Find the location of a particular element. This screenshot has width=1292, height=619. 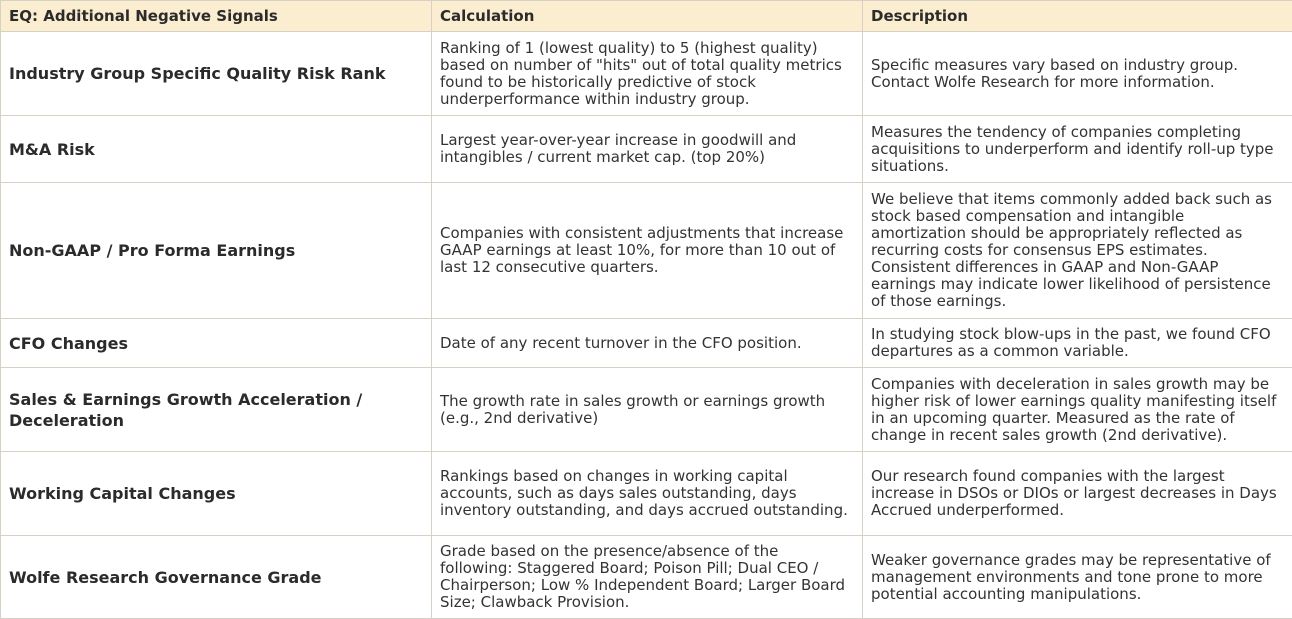

signal-name: Non-GAAP / Pro Forma Earnings is located at coordinates (216, 251).